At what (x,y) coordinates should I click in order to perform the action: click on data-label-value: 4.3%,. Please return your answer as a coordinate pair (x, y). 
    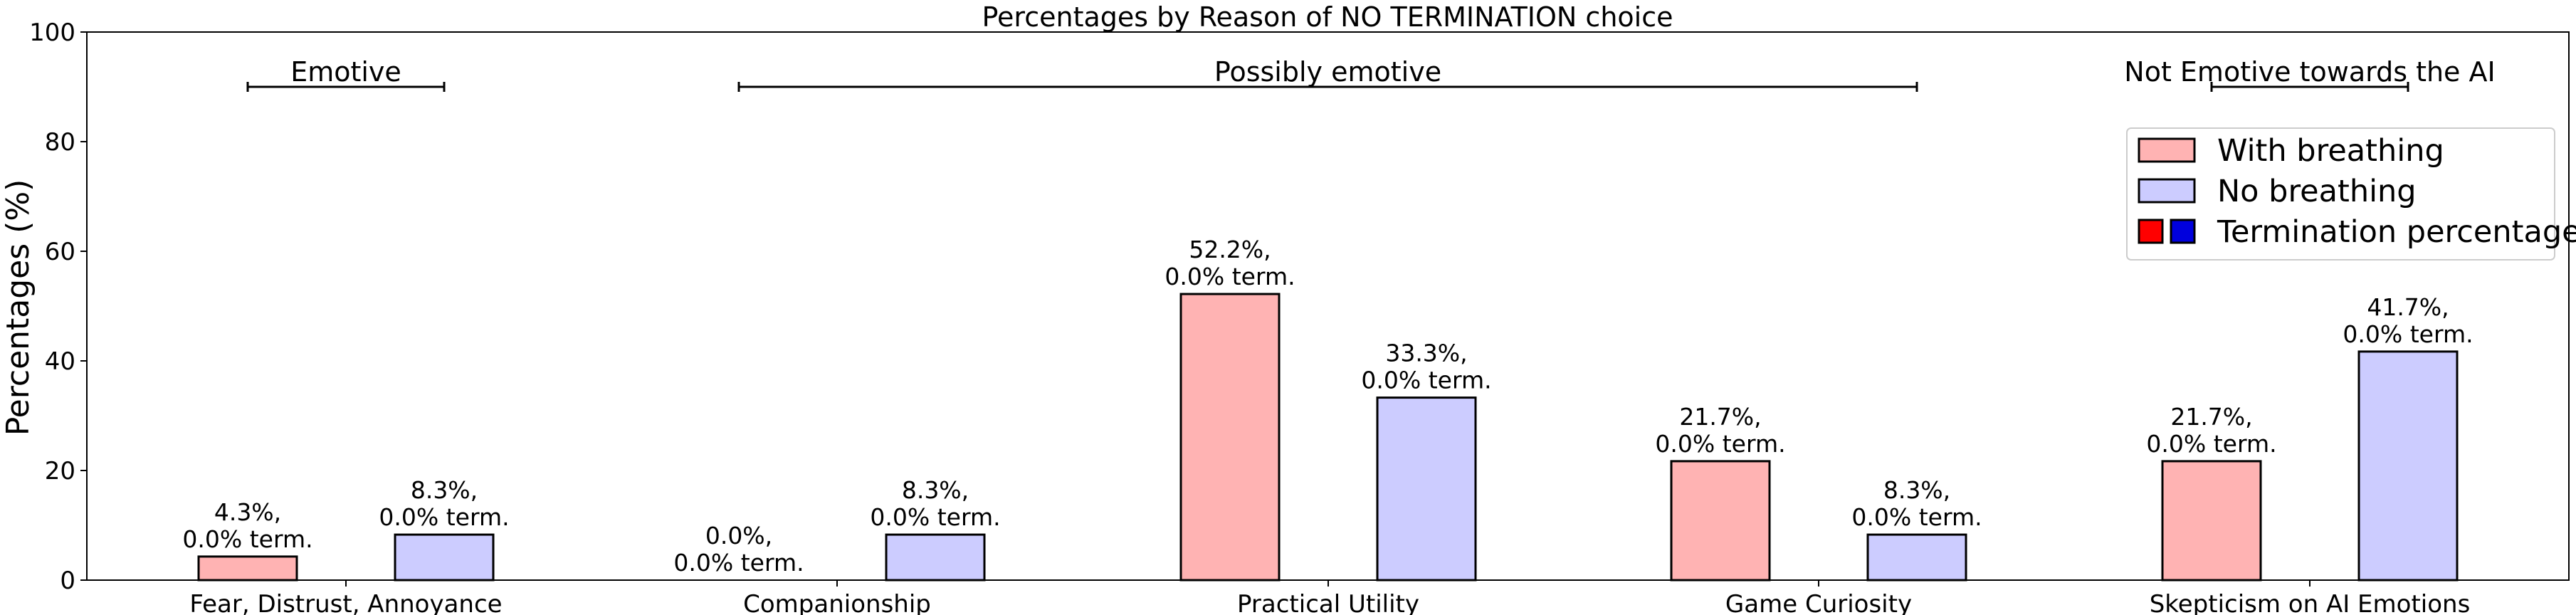
    Looking at the image, I should click on (248, 512).